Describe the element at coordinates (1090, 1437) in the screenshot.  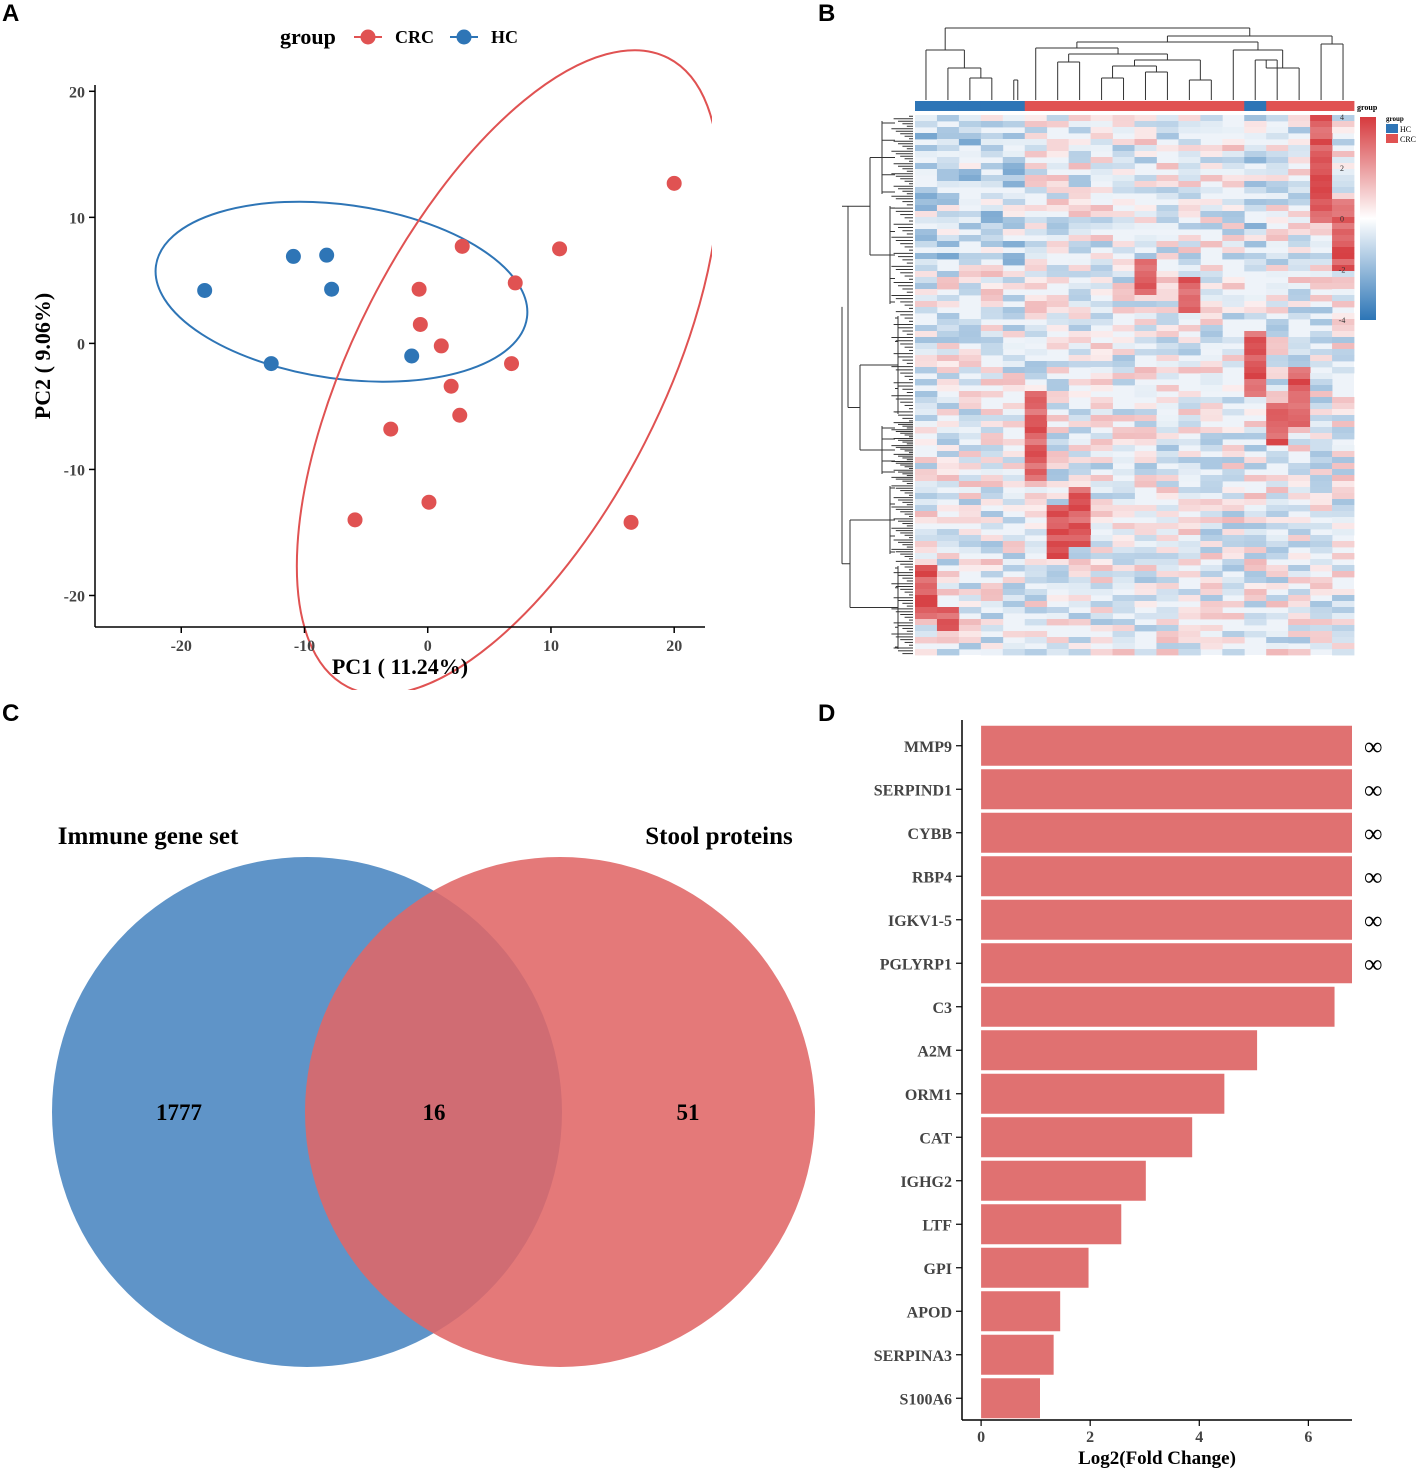
I see `x-tick-label: 2` at that location.